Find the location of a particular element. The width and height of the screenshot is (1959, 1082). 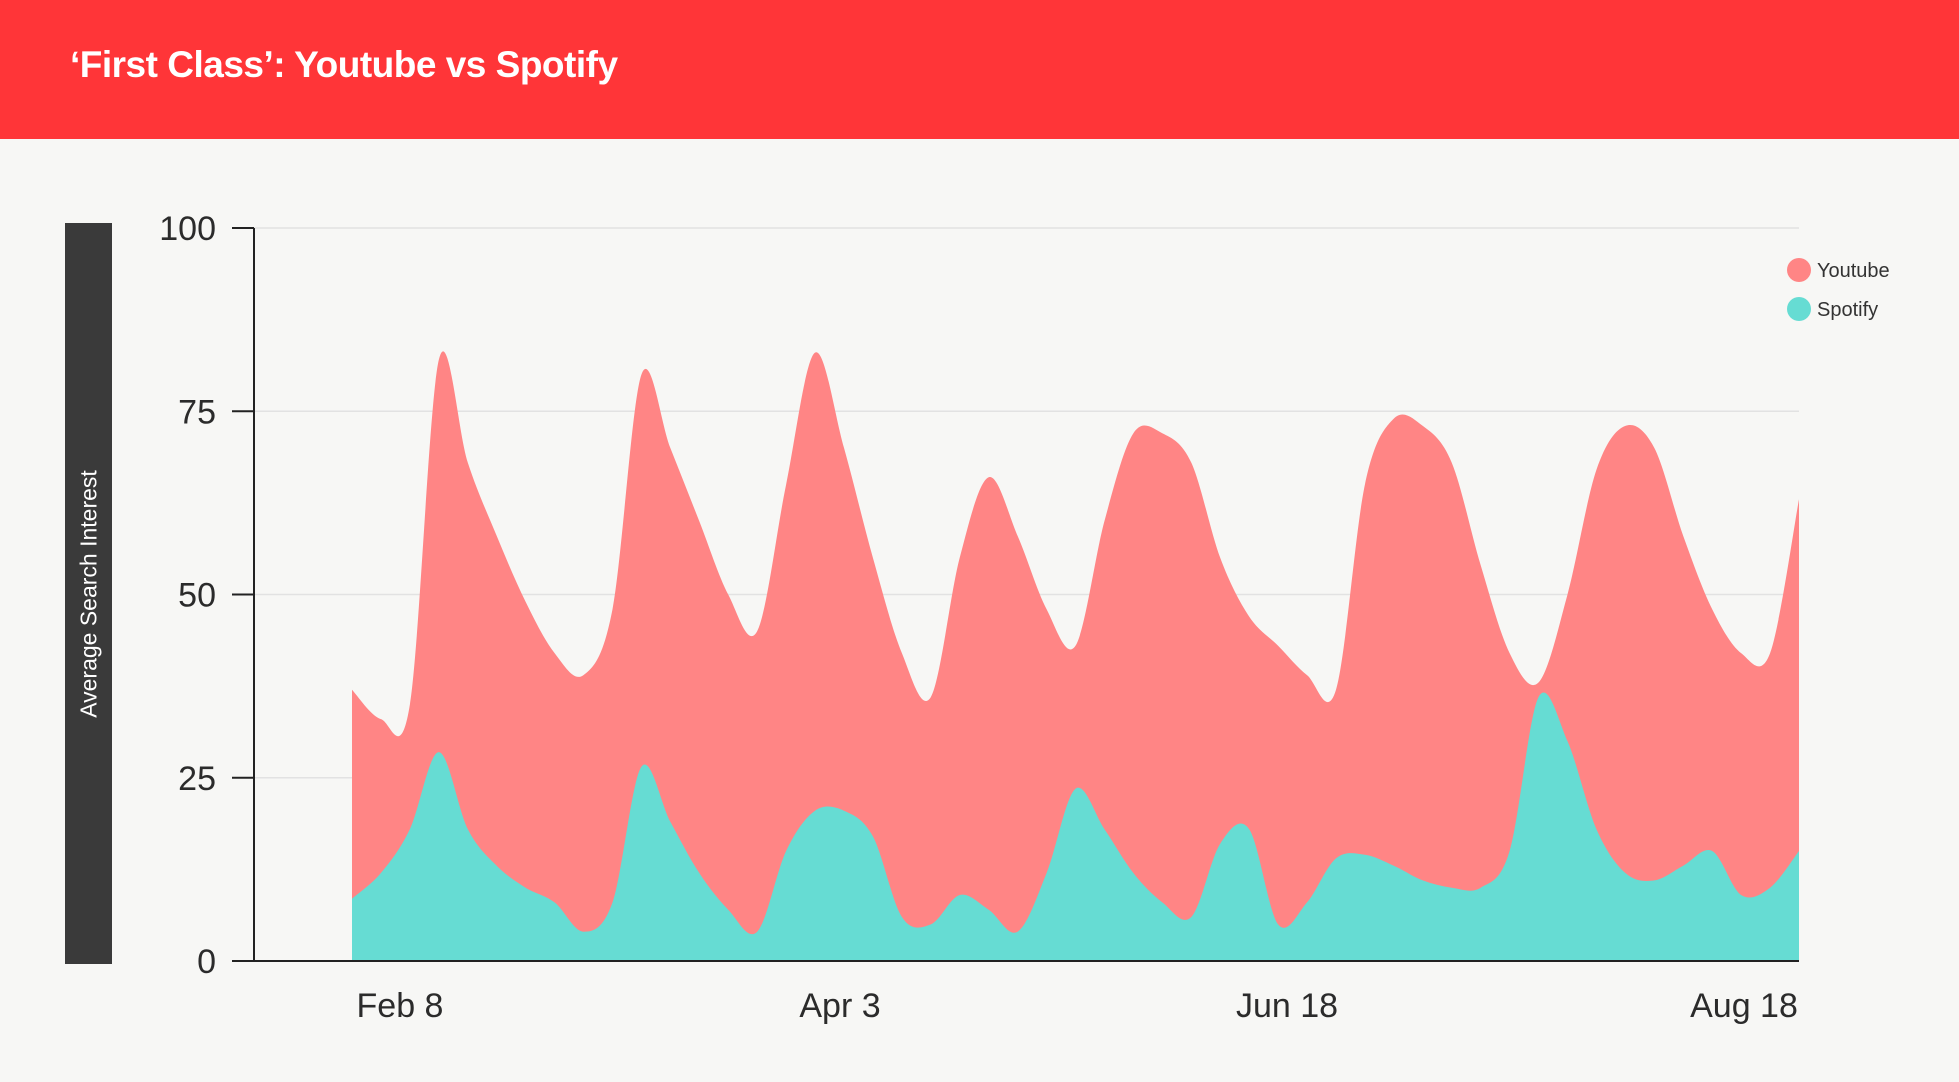

y-tick-label-100: 100 is located at coordinates (187, 229).